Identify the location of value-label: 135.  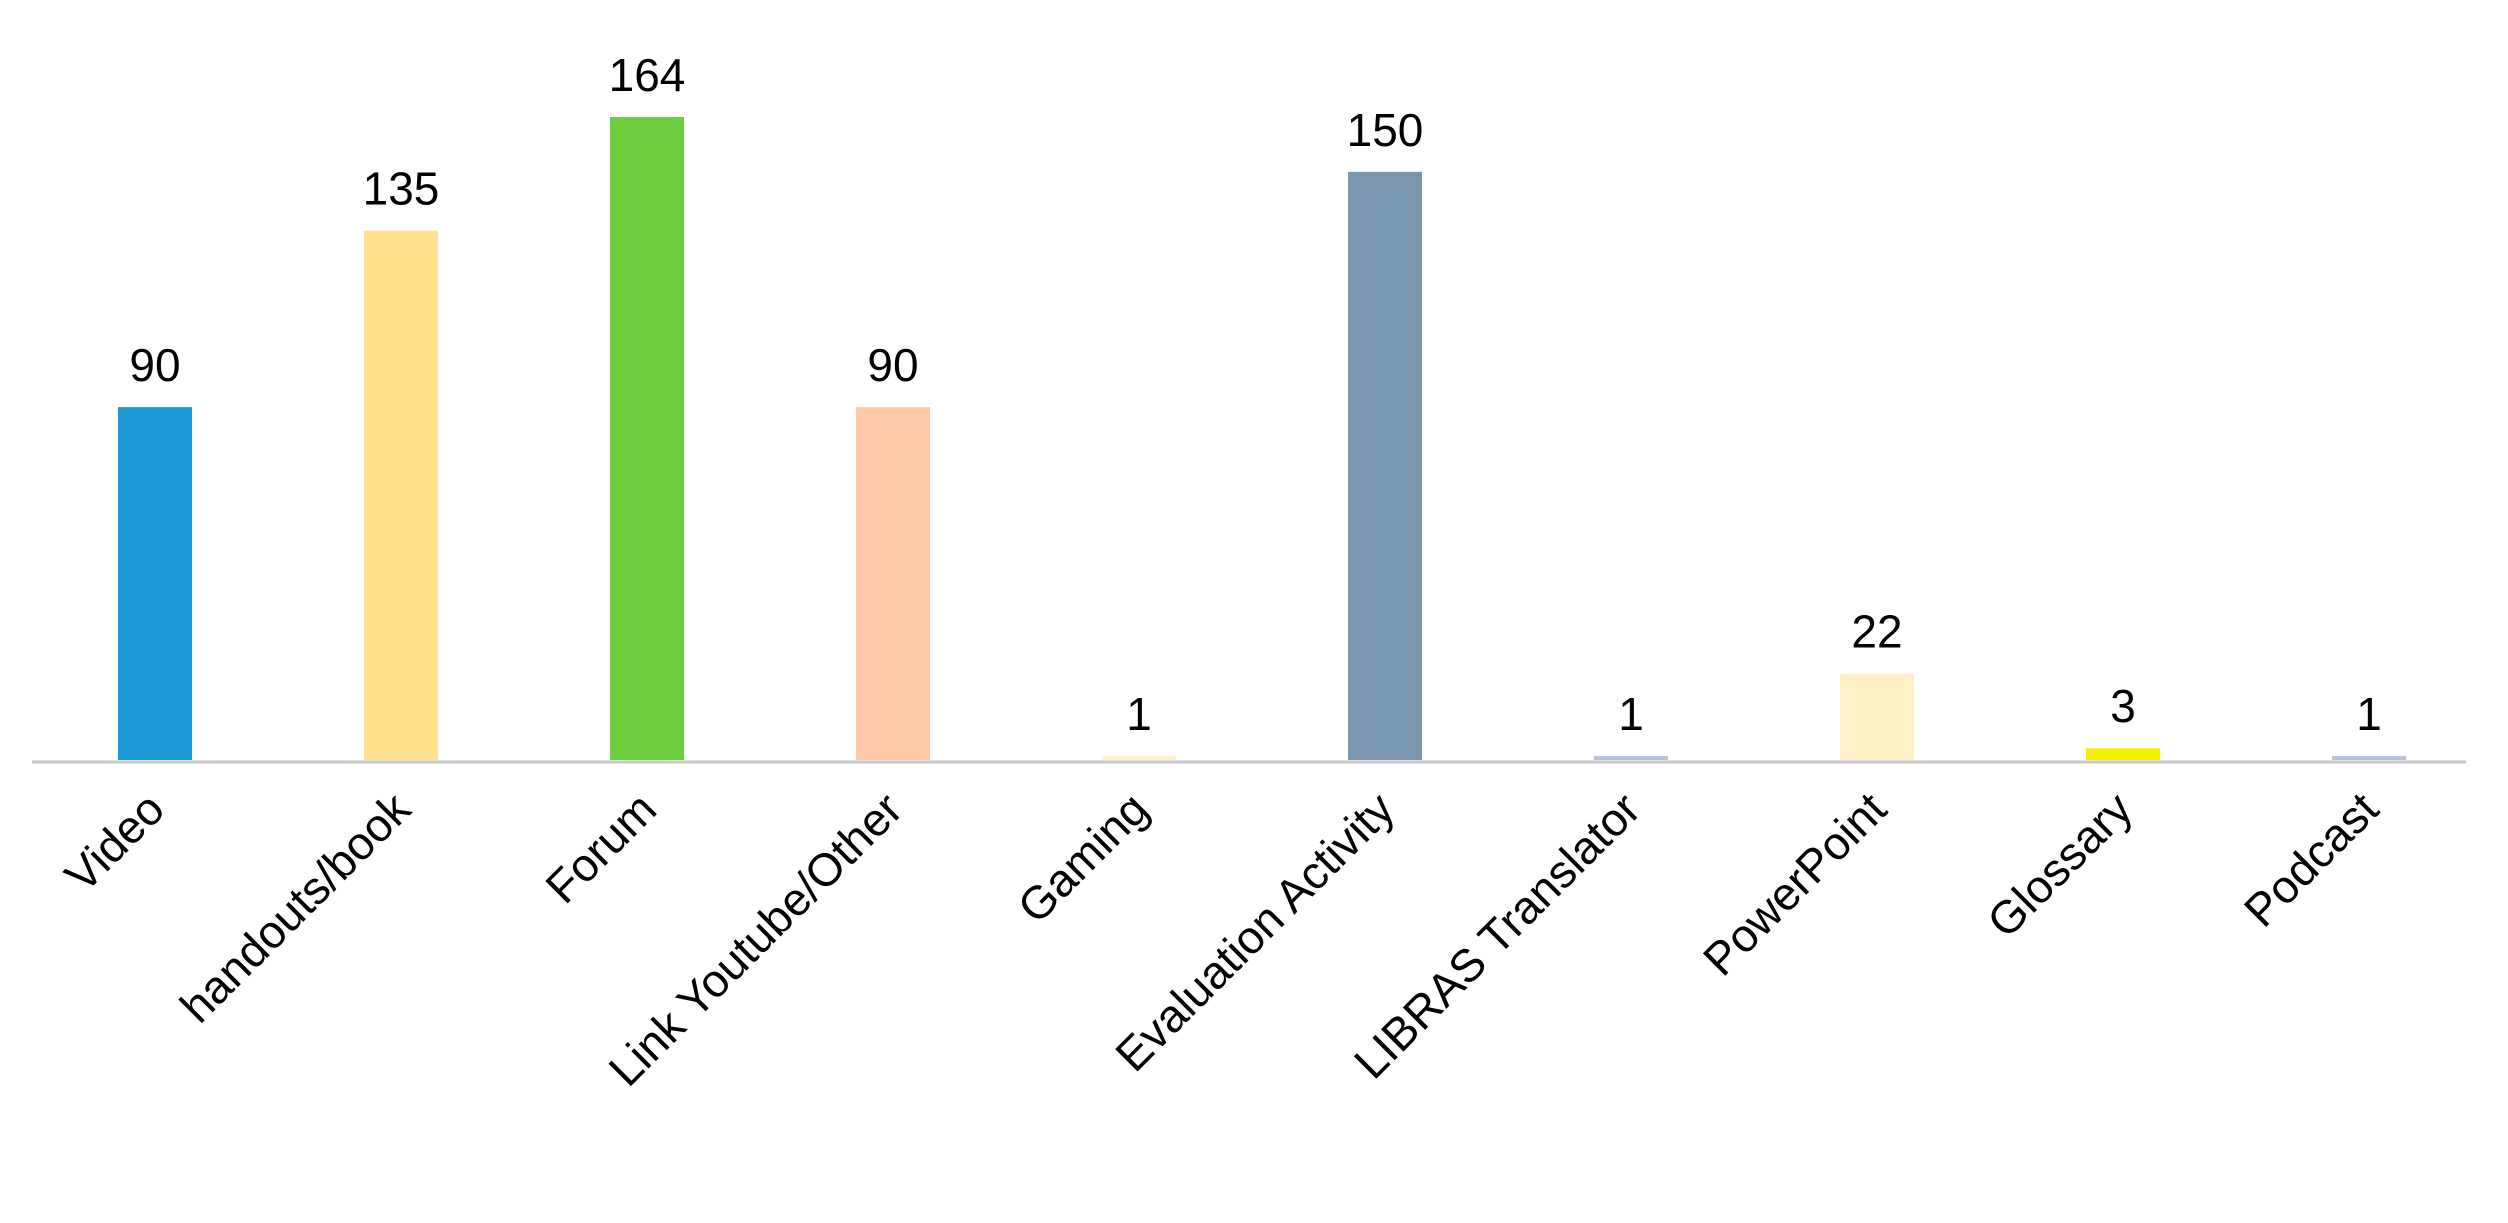
(401, 189).